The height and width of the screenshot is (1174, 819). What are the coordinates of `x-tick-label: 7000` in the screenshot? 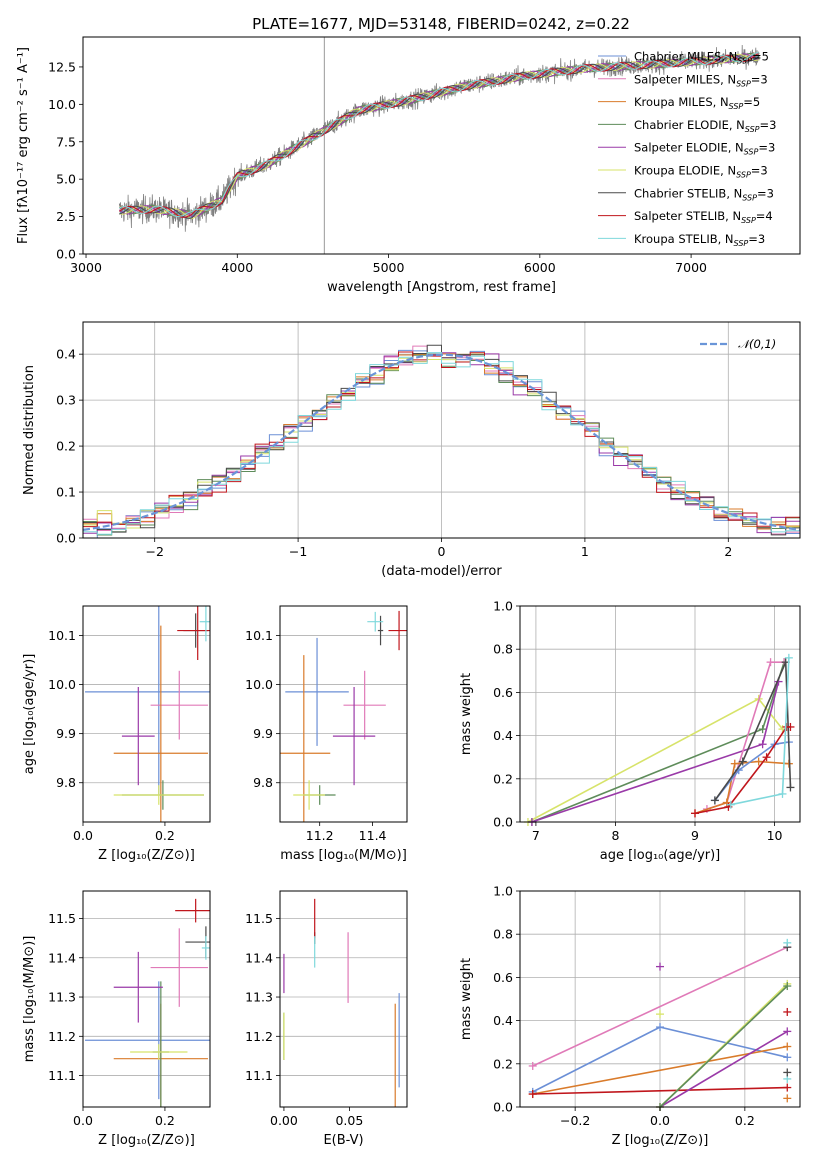 It's located at (691, 267).